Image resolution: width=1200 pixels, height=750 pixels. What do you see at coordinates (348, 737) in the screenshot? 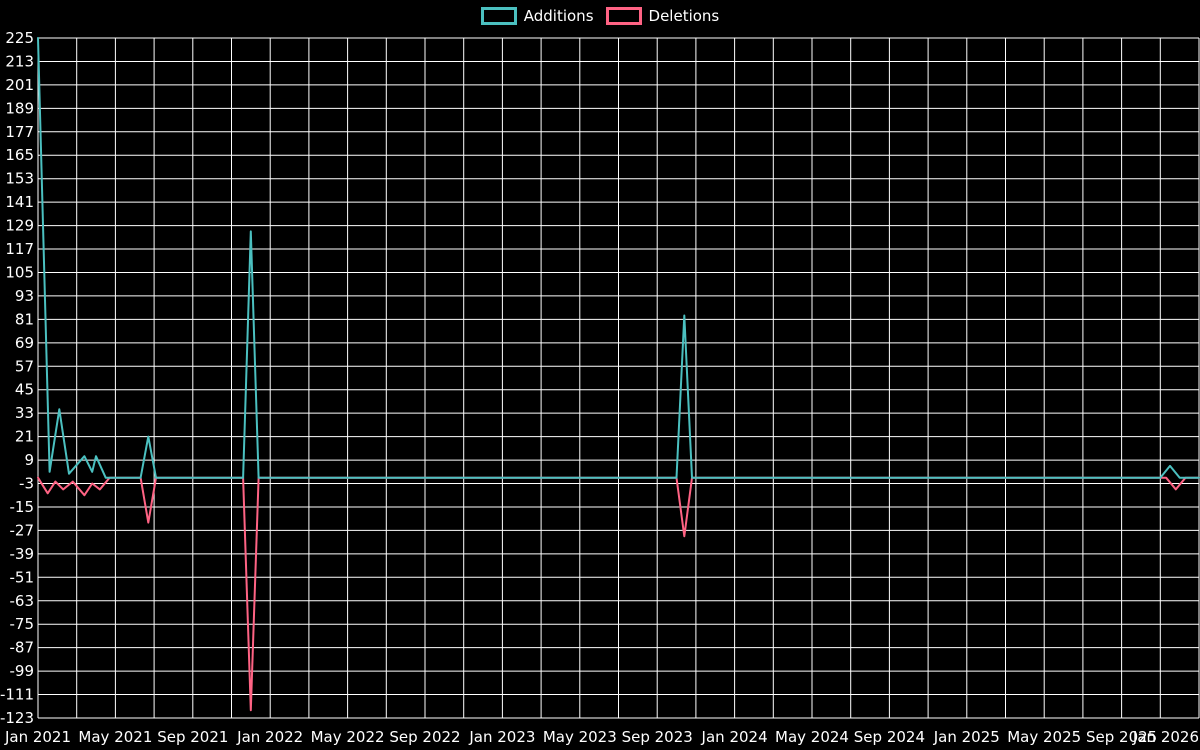
I see `x-axis-tick-label: May 2022` at bounding box center [348, 737].